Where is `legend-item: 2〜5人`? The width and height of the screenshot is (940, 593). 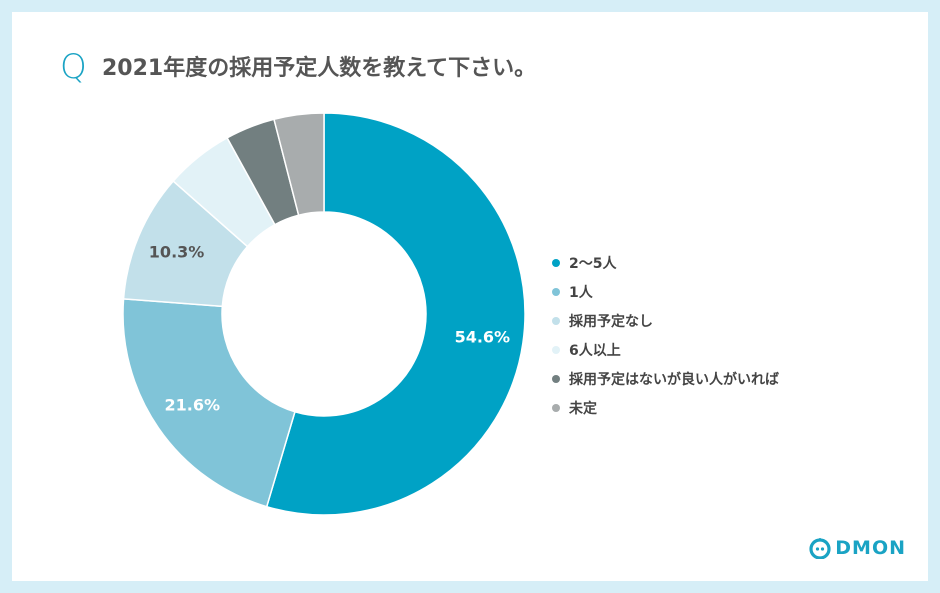 legend-item: 2〜5人 is located at coordinates (665, 262).